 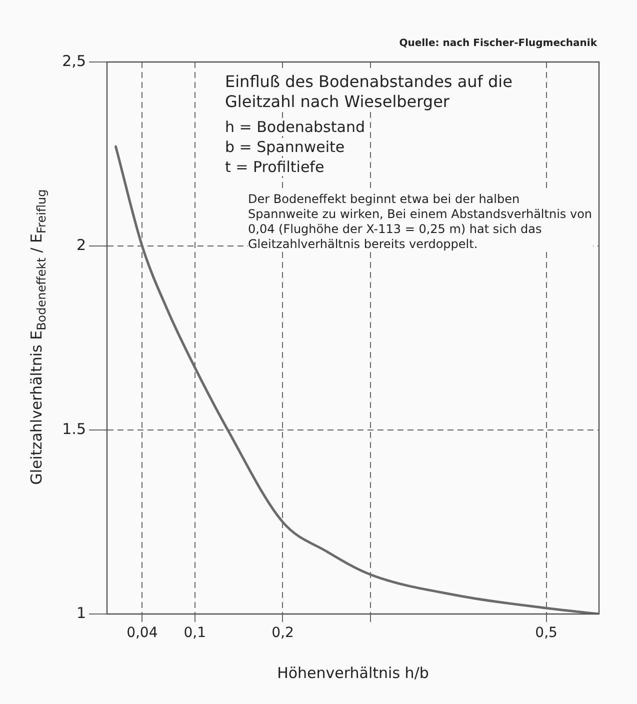 What do you see at coordinates (195, 633) in the screenshot?
I see `x-tick-label: 0,1` at bounding box center [195, 633].